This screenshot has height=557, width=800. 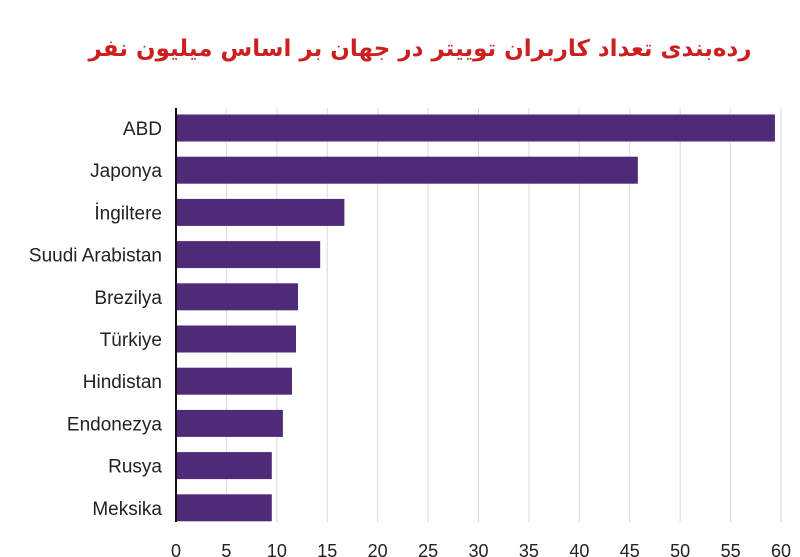 What do you see at coordinates (579, 549) in the screenshot?
I see `x-tick-label: 40` at bounding box center [579, 549].